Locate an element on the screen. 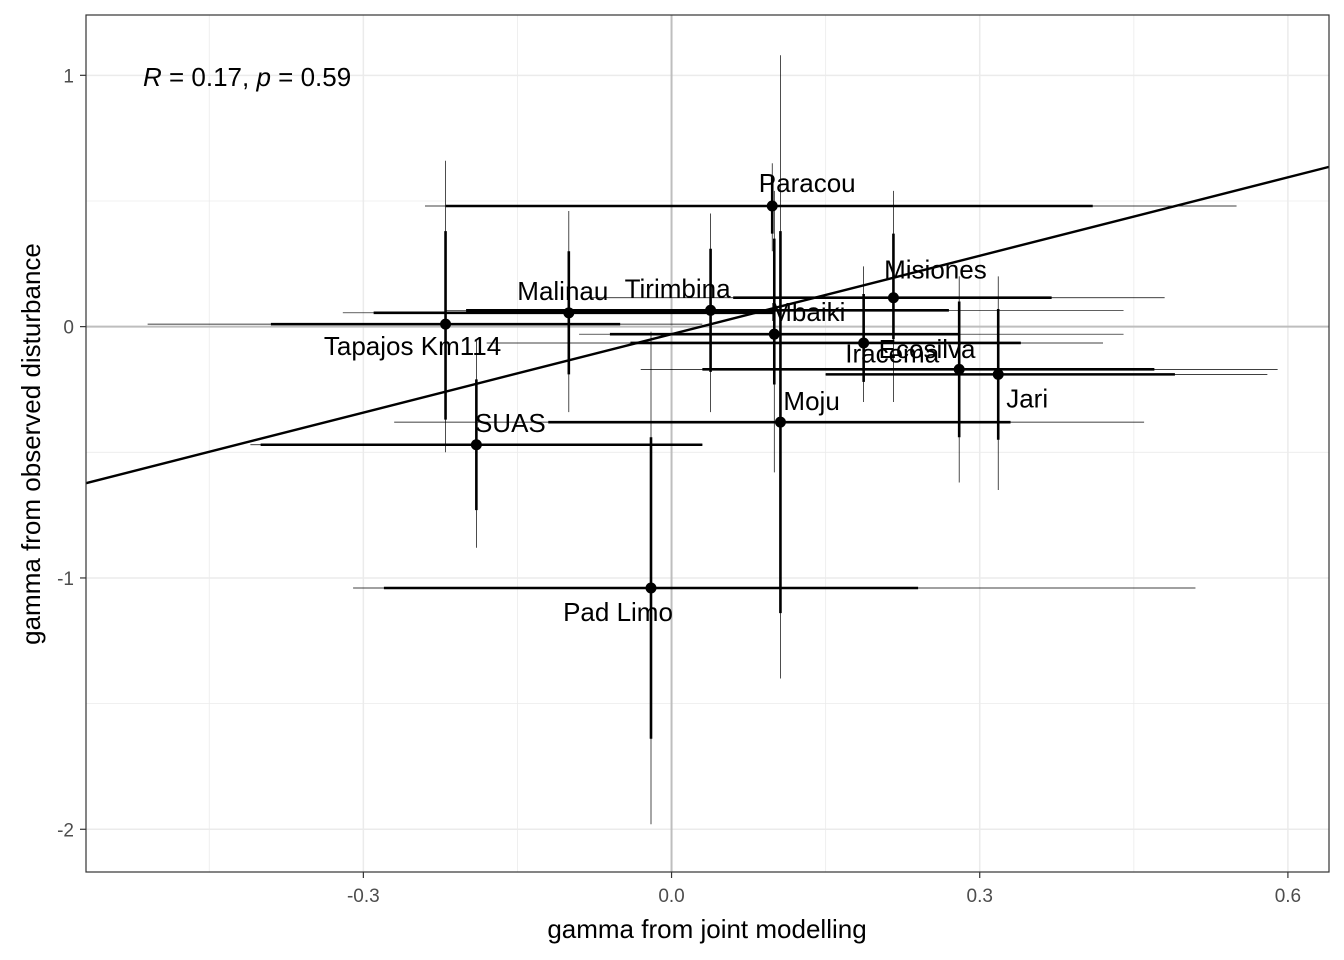 Image resolution: width=1344 pixels, height=960 pixels. y-tick-label: -2 is located at coordinates (65, 830).